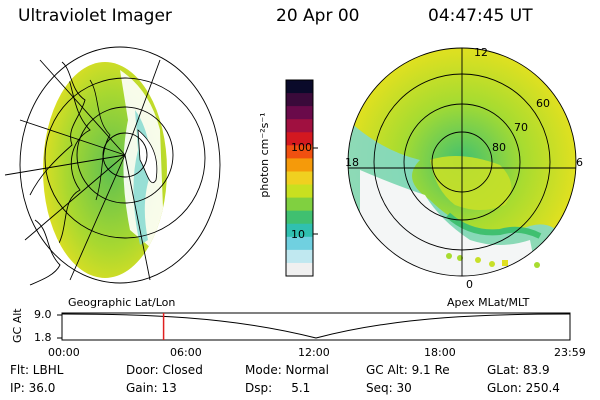  What do you see at coordinates (17, 325) in the screenshot?
I see `timeline-y-label: GC Alt` at bounding box center [17, 325].